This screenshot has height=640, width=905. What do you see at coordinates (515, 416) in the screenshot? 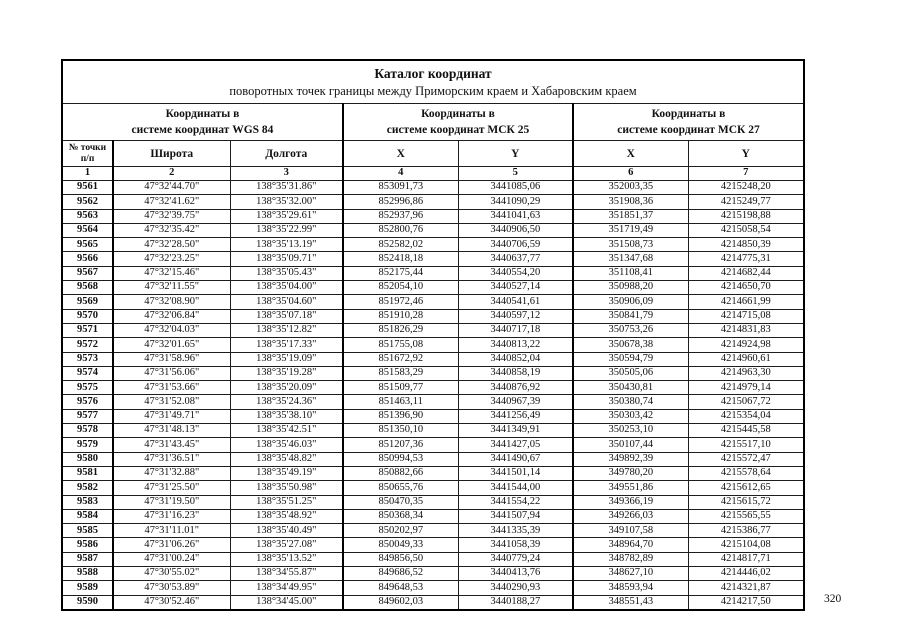
I see `cell-y-msk25: 3441256,49` at bounding box center [515, 416].